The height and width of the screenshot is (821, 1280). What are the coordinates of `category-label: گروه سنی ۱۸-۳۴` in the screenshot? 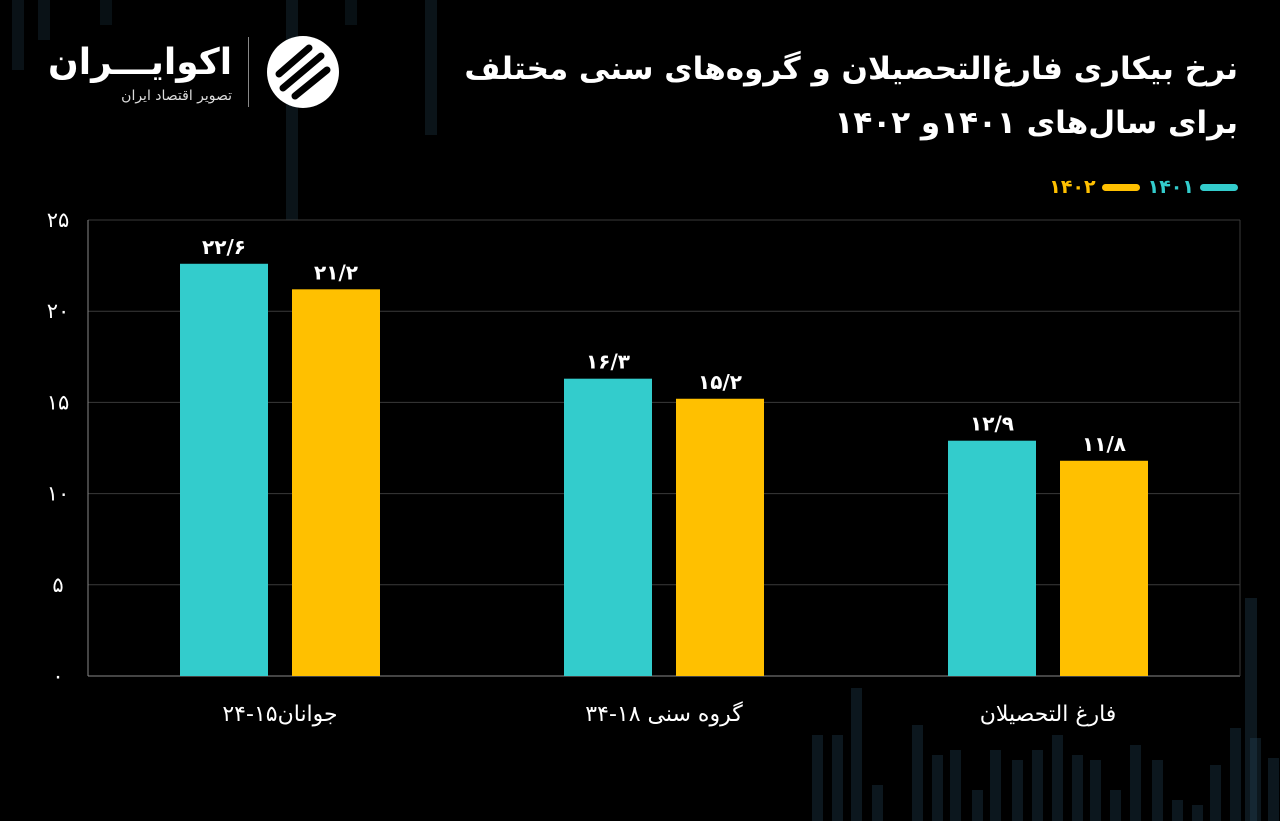 It's located at (664, 714).